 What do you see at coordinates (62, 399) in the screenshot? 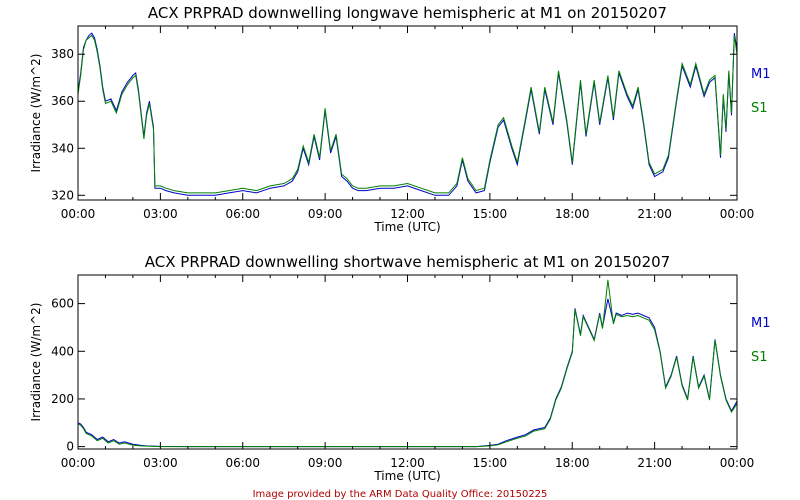
I see `y-tick-label: 200` at bounding box center [62, 399].